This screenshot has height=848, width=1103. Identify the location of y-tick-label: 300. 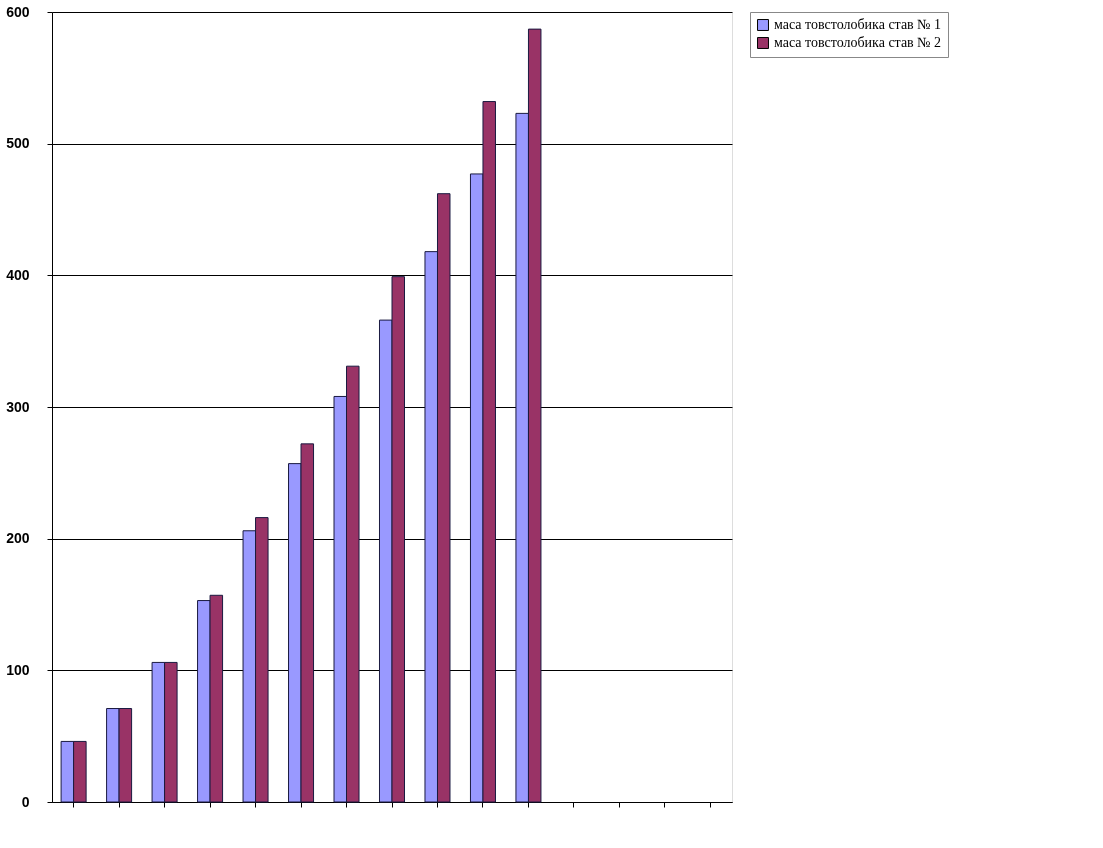
(18, 406).